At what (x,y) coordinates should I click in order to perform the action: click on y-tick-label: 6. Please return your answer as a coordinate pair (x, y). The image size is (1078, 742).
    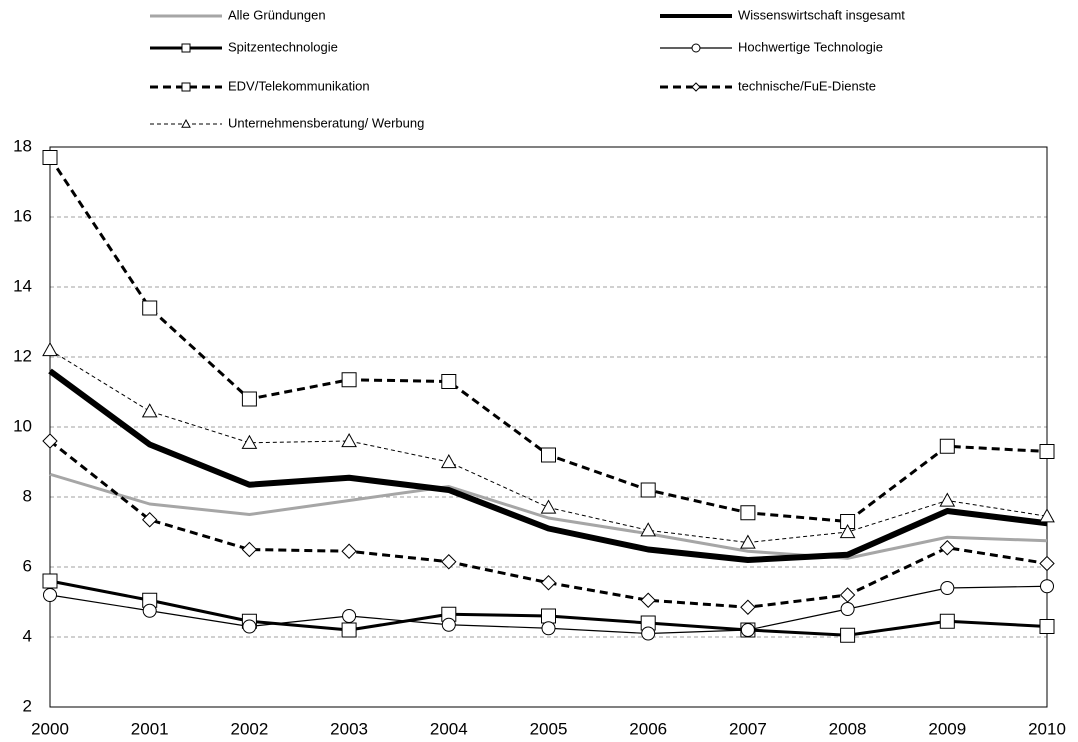
    Looking at the image, I should click on (27, 565).